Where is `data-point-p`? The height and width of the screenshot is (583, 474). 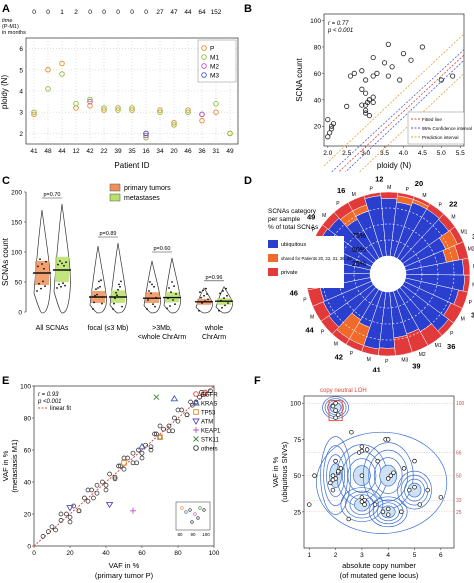
data-point-p is located at coordinates (188, 110).